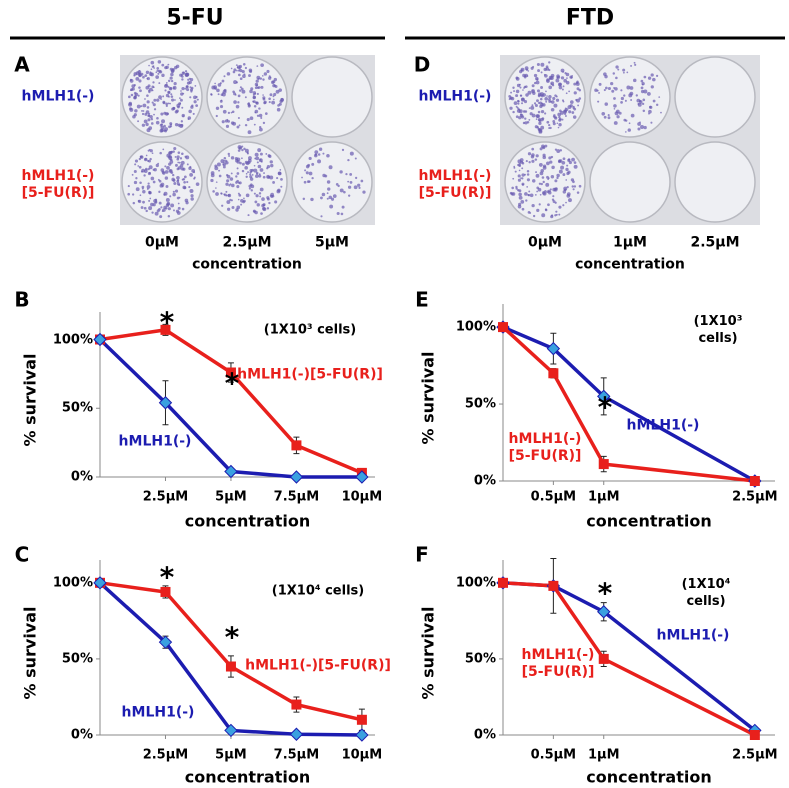  I want to click on data-point, so click(165, 403).